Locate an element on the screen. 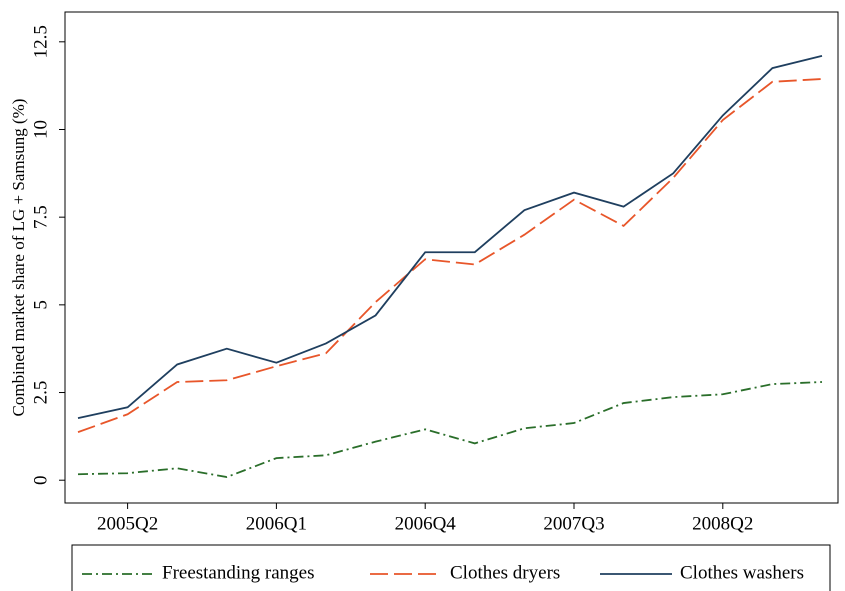  legend-label: Clothes washers is located at coordinates (742, 572).